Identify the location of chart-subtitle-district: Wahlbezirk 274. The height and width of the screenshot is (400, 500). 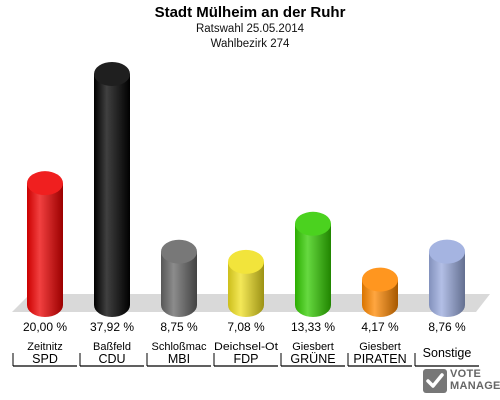
(250, 44).